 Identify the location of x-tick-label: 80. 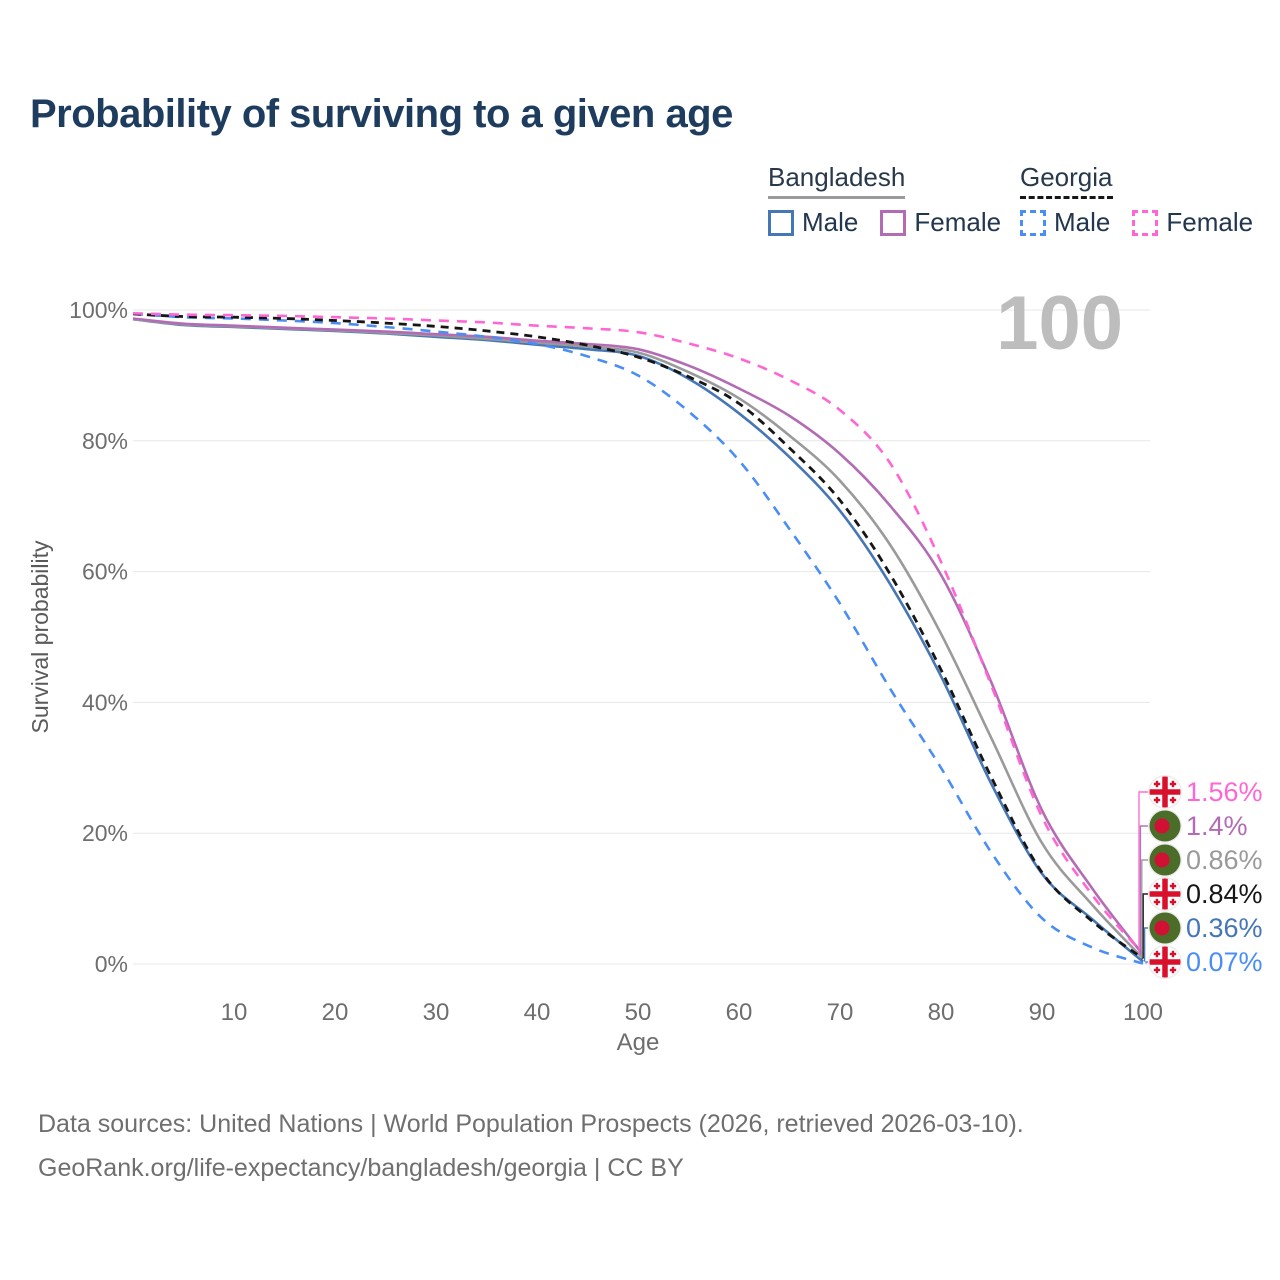
(941, 1012).